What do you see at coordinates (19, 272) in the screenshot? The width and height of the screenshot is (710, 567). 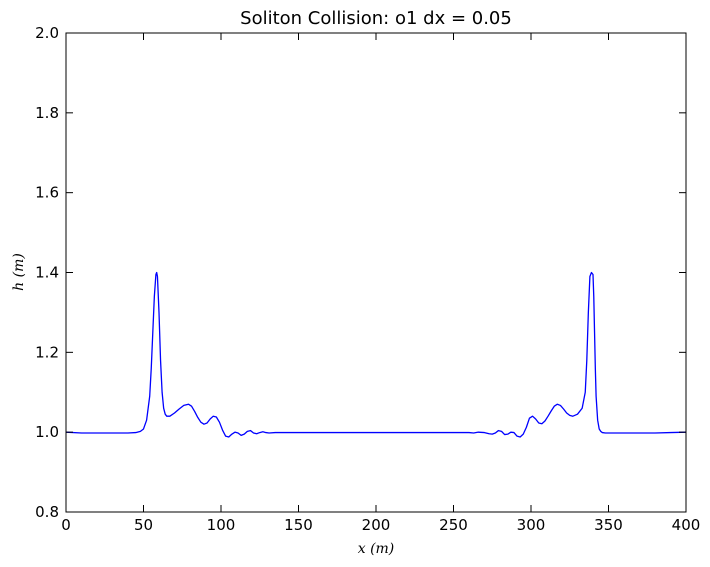 I see `y-axis-label: h (m)` at bounding box center [19, 272].